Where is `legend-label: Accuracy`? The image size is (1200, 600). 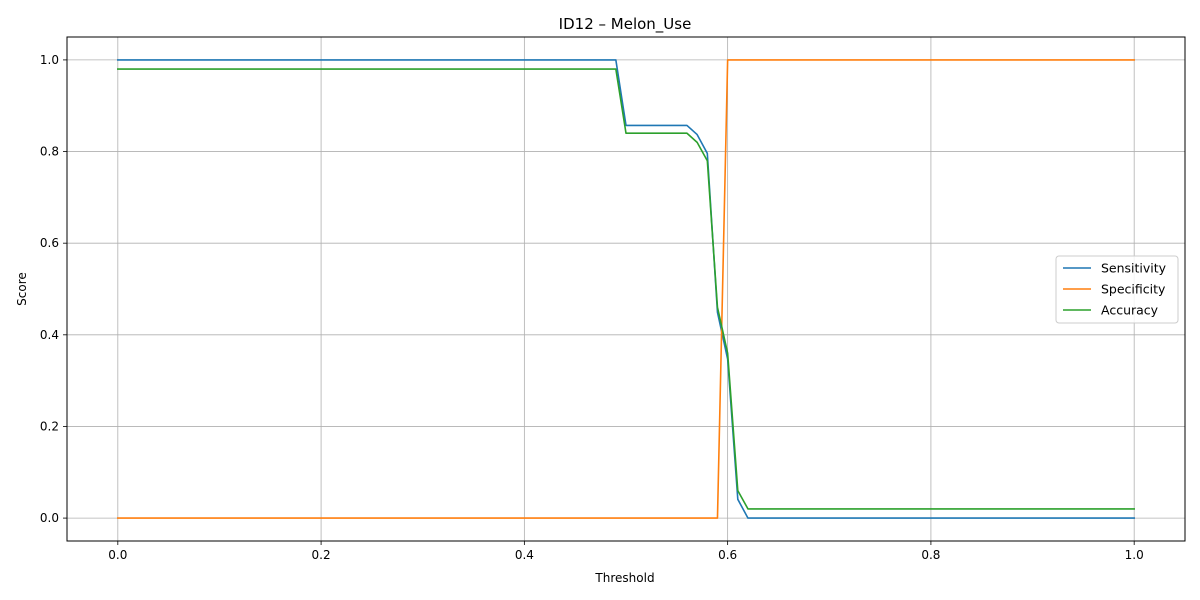
legend-label: Accuracy is located at coordinates (1130, 310).